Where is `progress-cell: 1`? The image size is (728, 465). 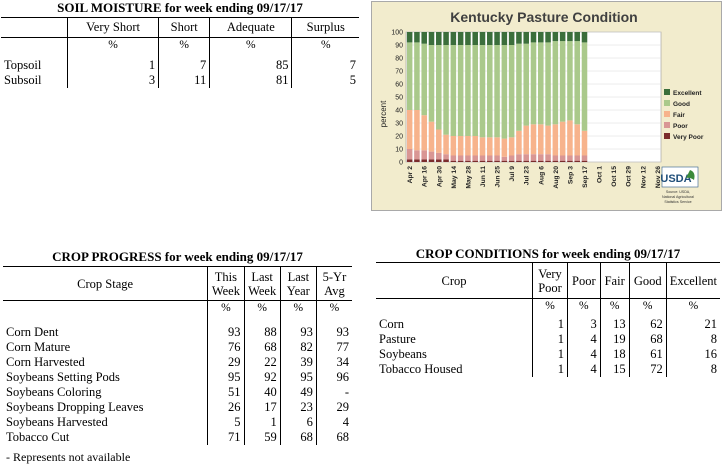
progress-cell: 1 is located at coordinates (262, 422).